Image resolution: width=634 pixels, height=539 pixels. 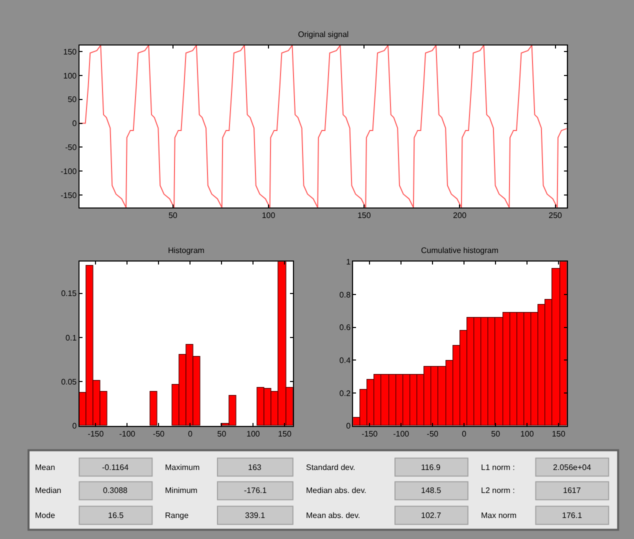 I want to click on text: Max norm, so click(x=499, y=515).